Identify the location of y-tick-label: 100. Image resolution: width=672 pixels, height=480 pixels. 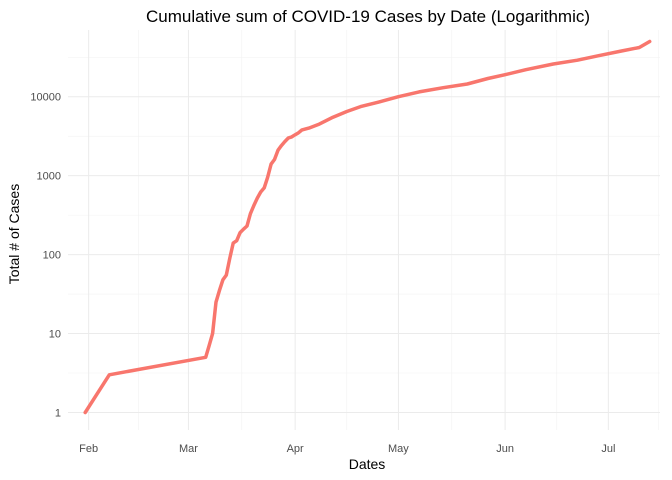
(52, 256).